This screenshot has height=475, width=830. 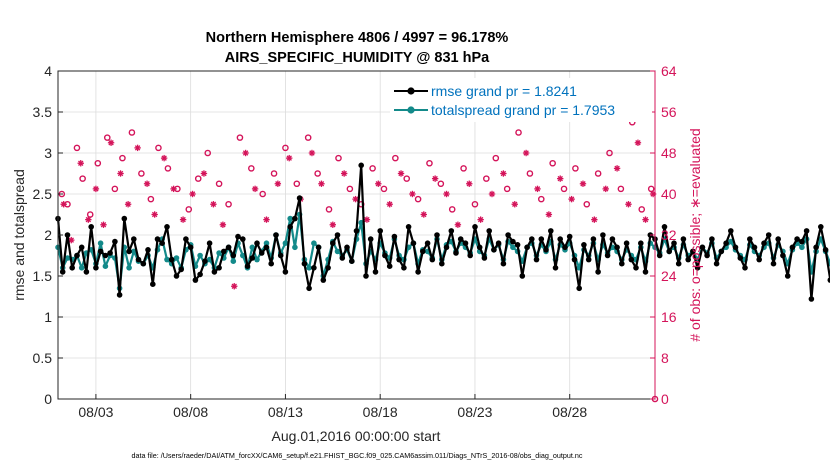 I want to click on y-tick-label-right: 32, so click(x=669, y=235).